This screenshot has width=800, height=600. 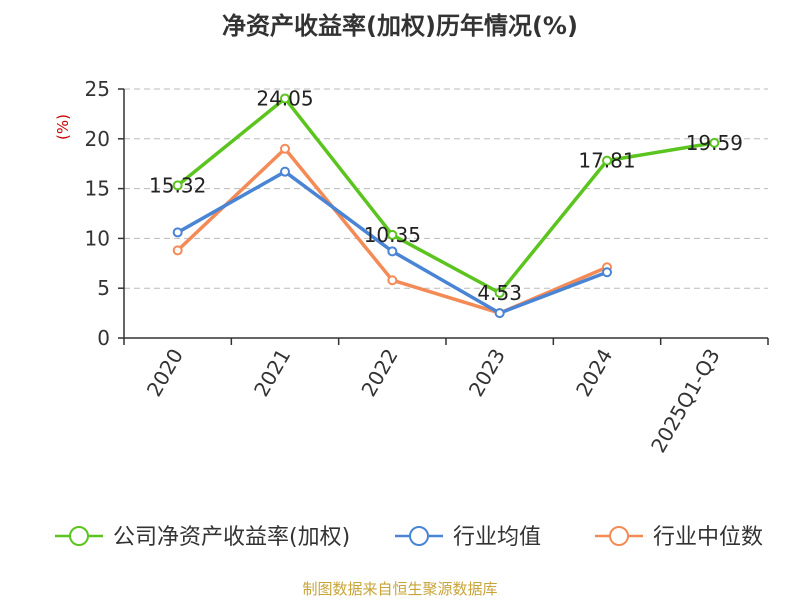 I want to click on legend-label: 公司净资产收益率(加权), so click(x=231, y=537).